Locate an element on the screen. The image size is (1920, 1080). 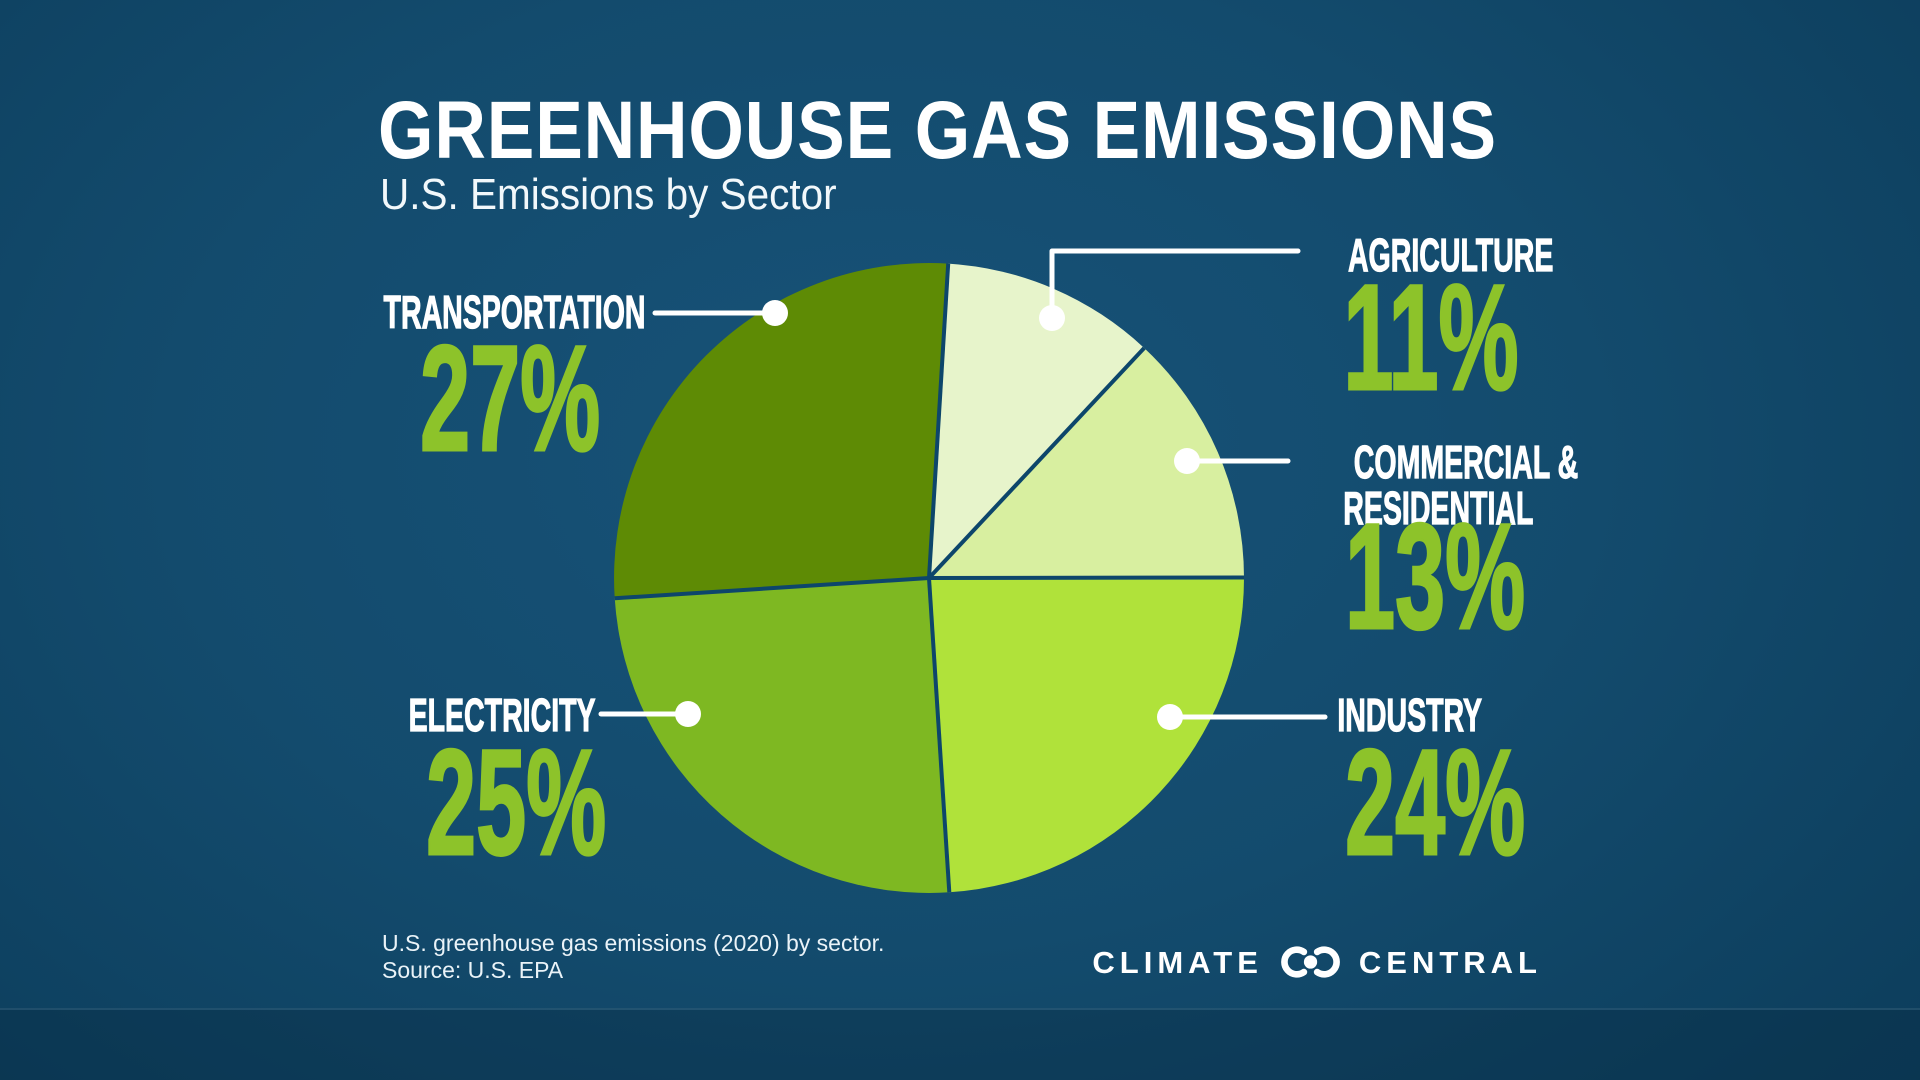
source-note-line2: Source: U.S. EPA is located at coordinates (473, 970).